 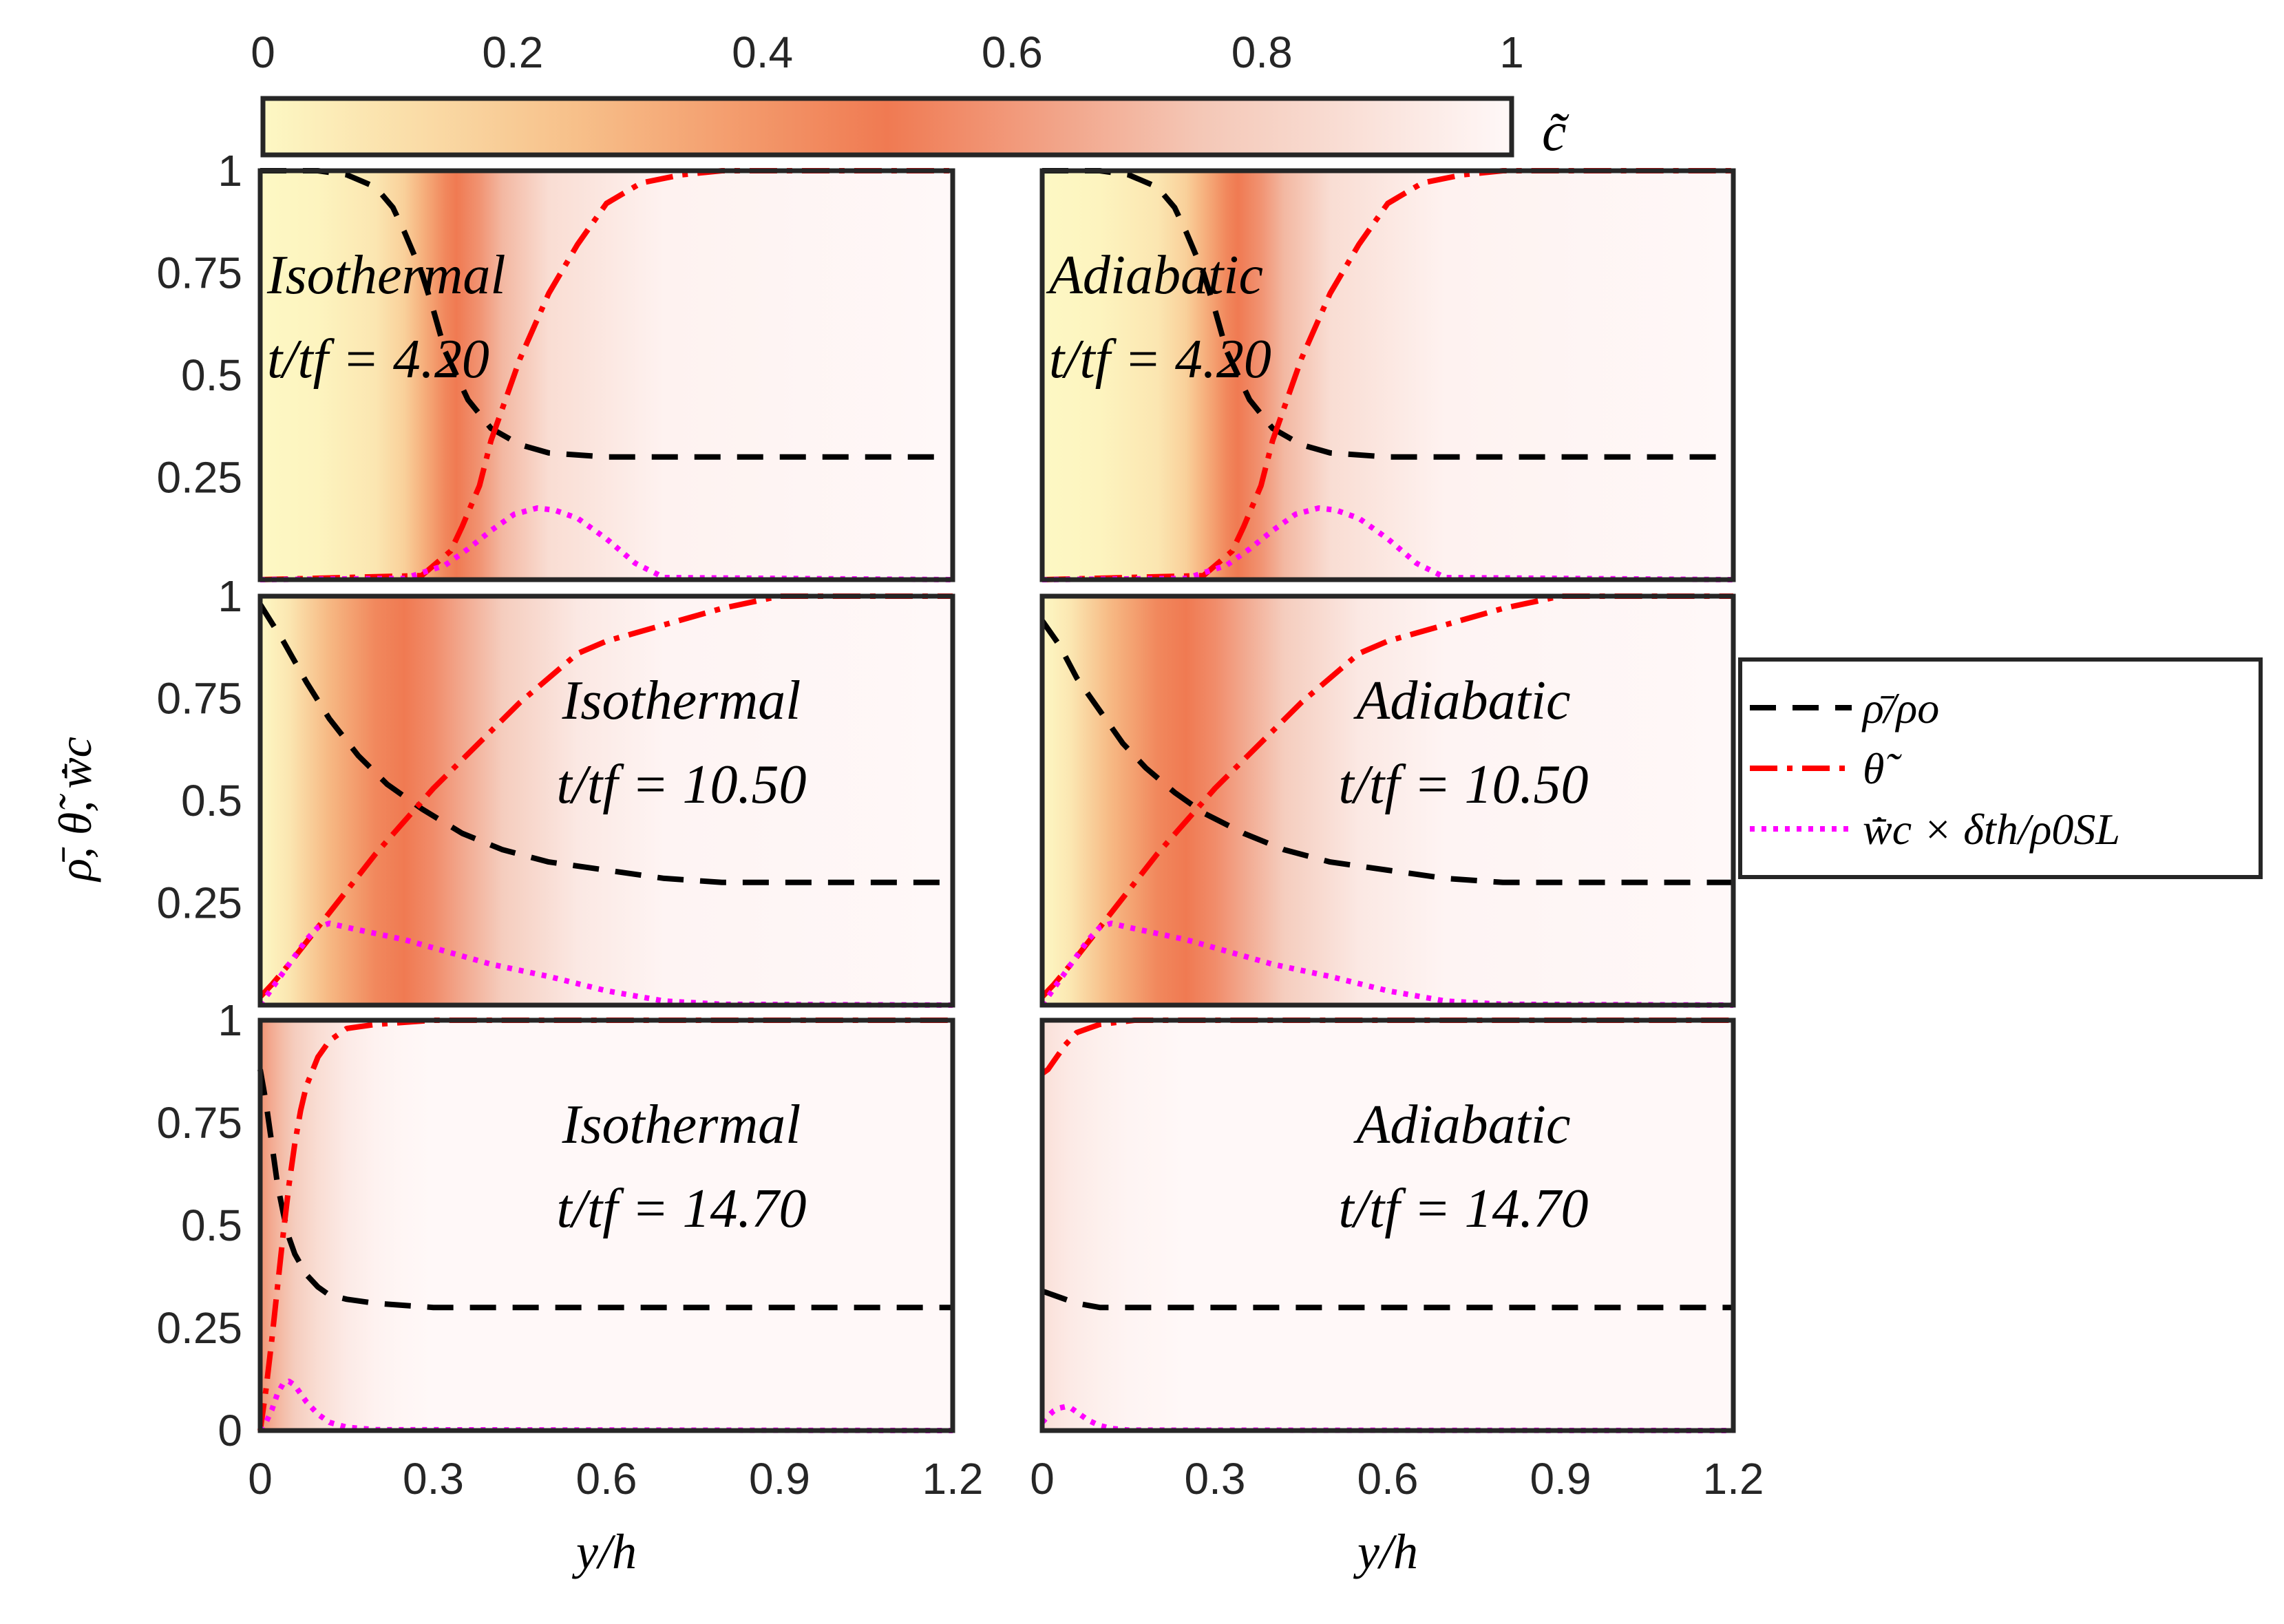 What do you see at coordinates (887, 127) in the screenshot?
I see `colorbar-bar` at bounding box center [887, 127].